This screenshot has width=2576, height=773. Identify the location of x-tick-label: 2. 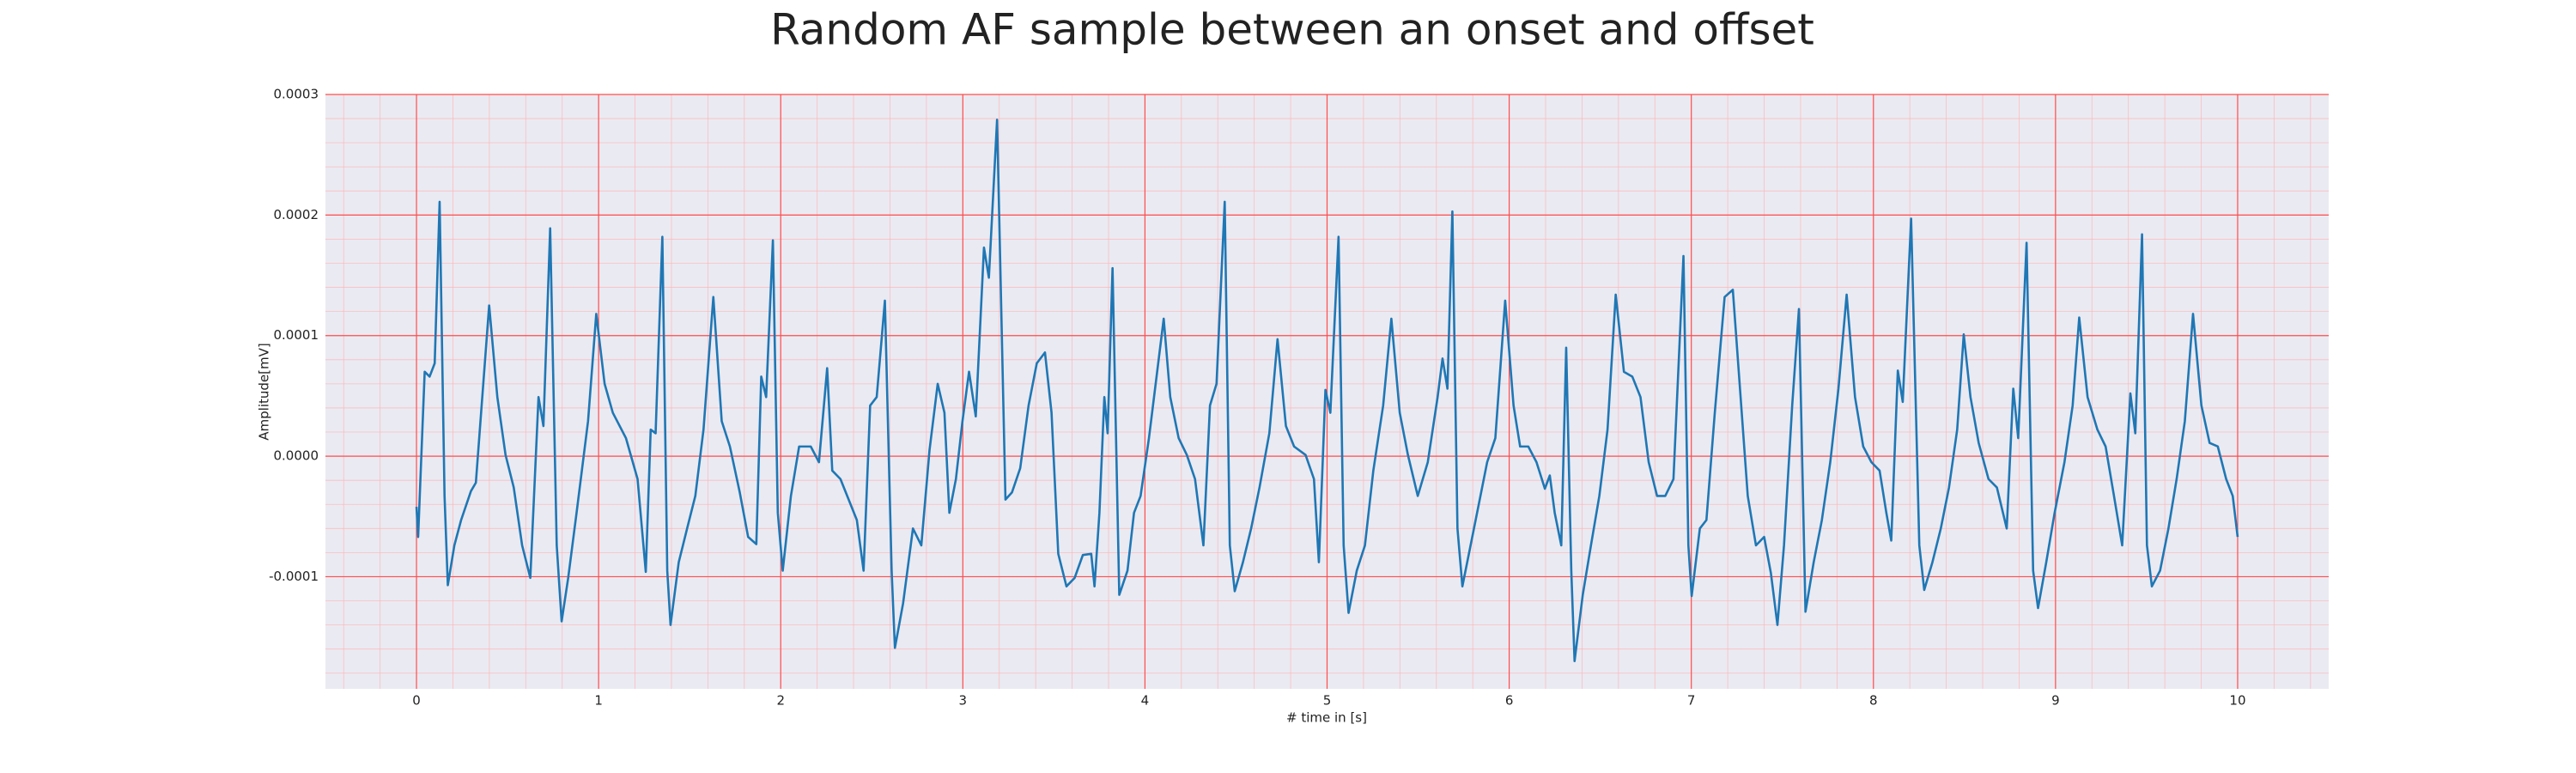
(781, 701).